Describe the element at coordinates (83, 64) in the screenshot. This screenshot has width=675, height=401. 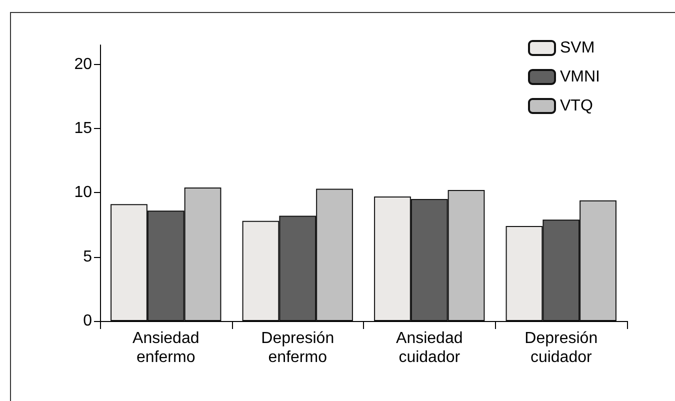
I see `y-tick-label: 20` at that location.